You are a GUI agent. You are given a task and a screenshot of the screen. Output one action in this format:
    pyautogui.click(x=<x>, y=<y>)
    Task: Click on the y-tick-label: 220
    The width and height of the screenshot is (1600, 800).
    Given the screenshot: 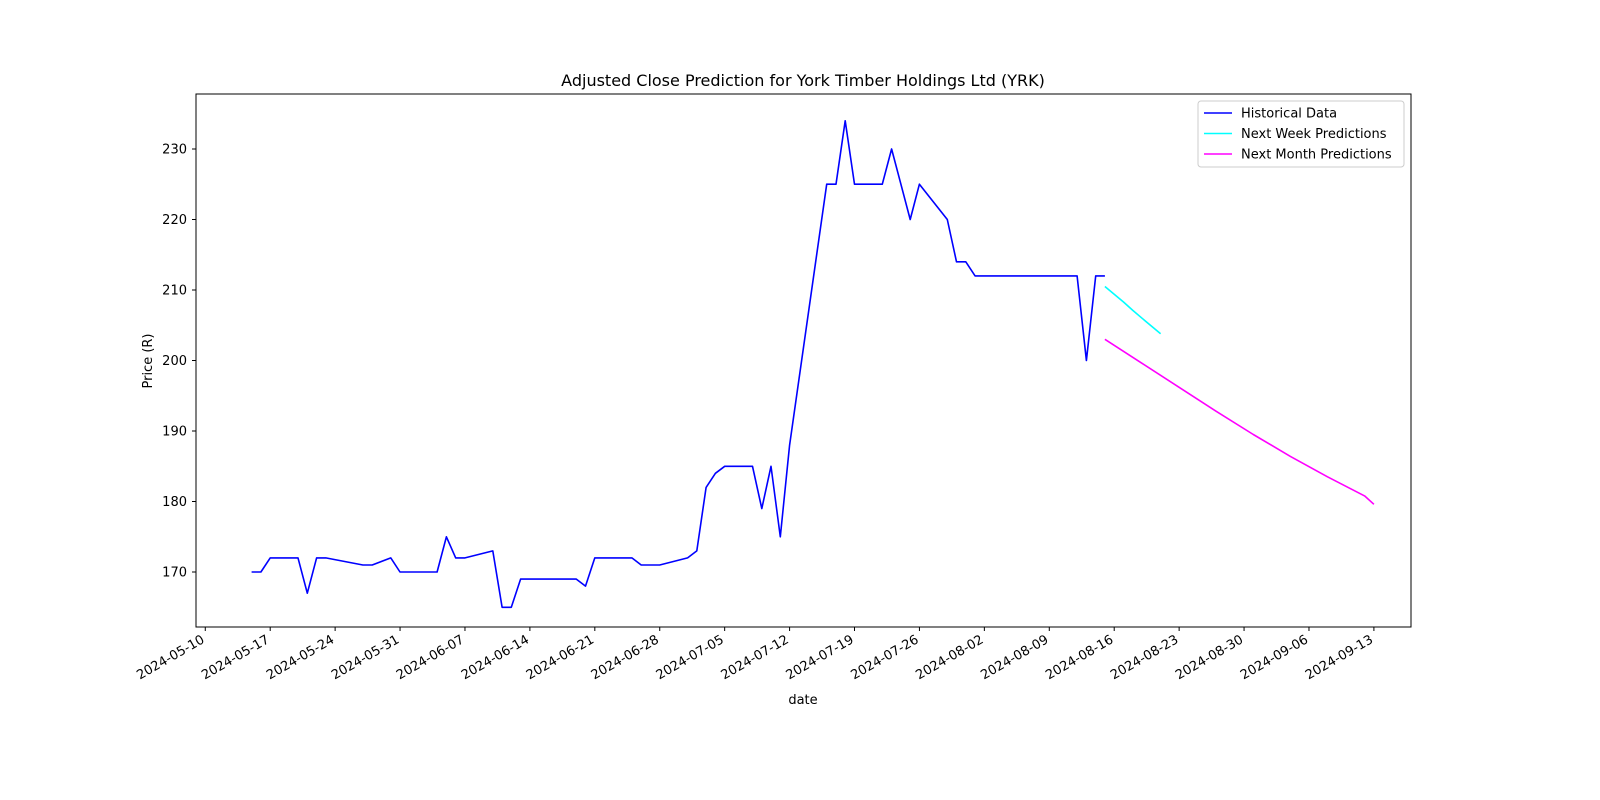 What is the action you would take?
    pyautogui.click(x=174, y=220)
    